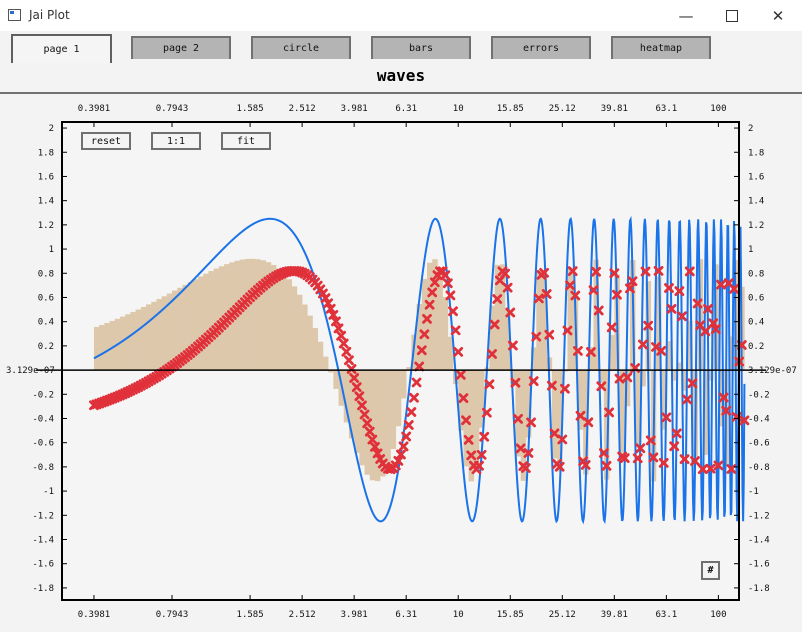 The height and width of the screenshot is (632, 802). I want to click on tab-bars: bars, so click(421, 47).